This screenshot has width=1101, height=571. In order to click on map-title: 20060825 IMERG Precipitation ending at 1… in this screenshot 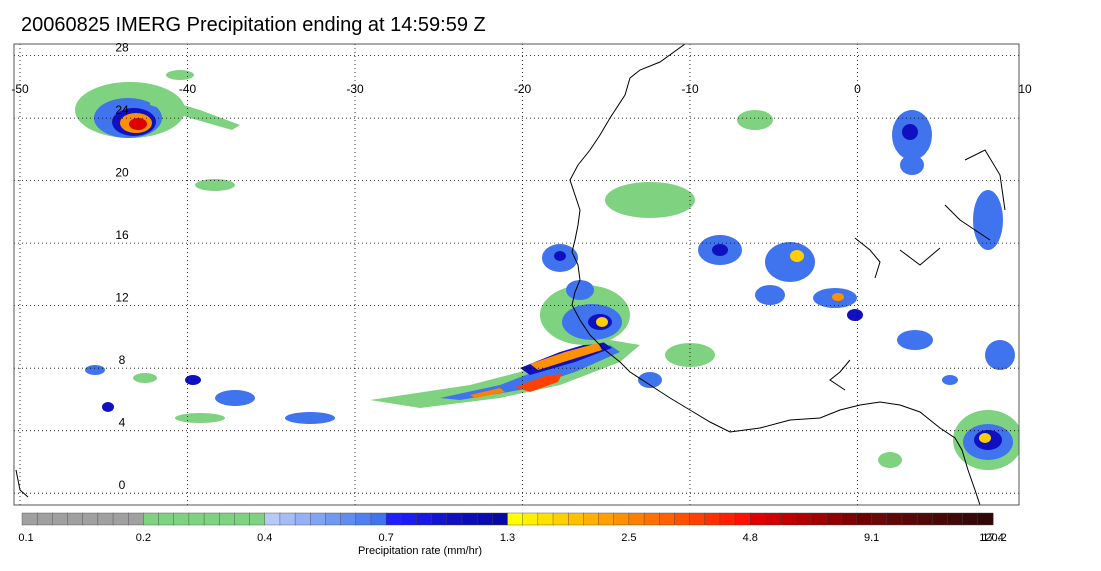, I will do `click(253, 25)`.